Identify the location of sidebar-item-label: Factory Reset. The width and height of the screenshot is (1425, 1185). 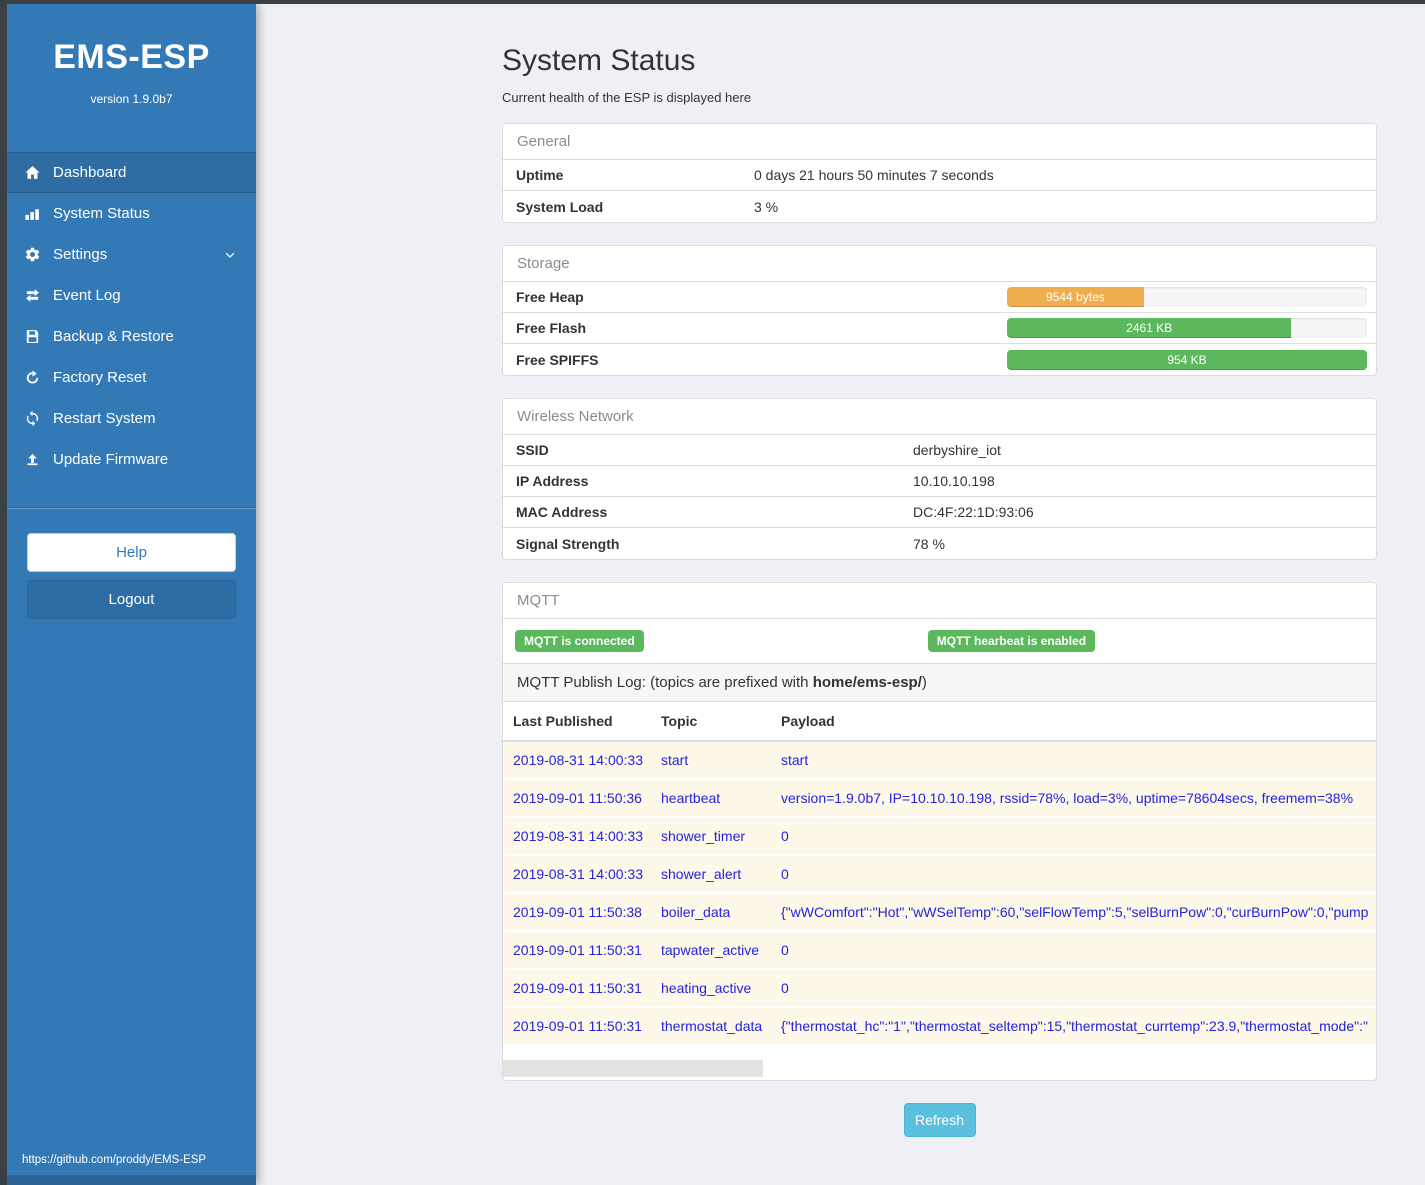
(100, 377).